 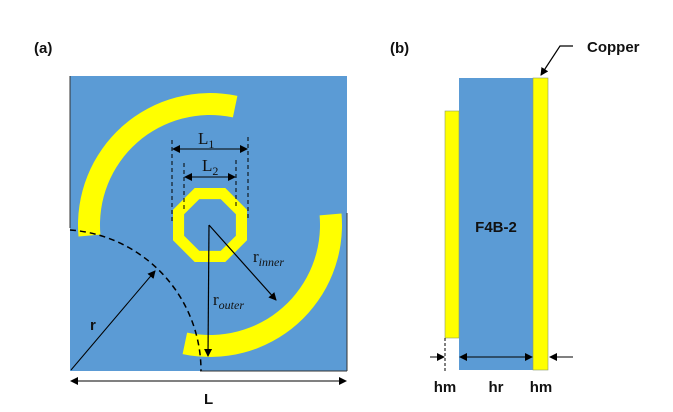 What do you see at coordinates (496, 387) in the screenshot?
I see `hr-label: hr` at bounding box center [496, 387].